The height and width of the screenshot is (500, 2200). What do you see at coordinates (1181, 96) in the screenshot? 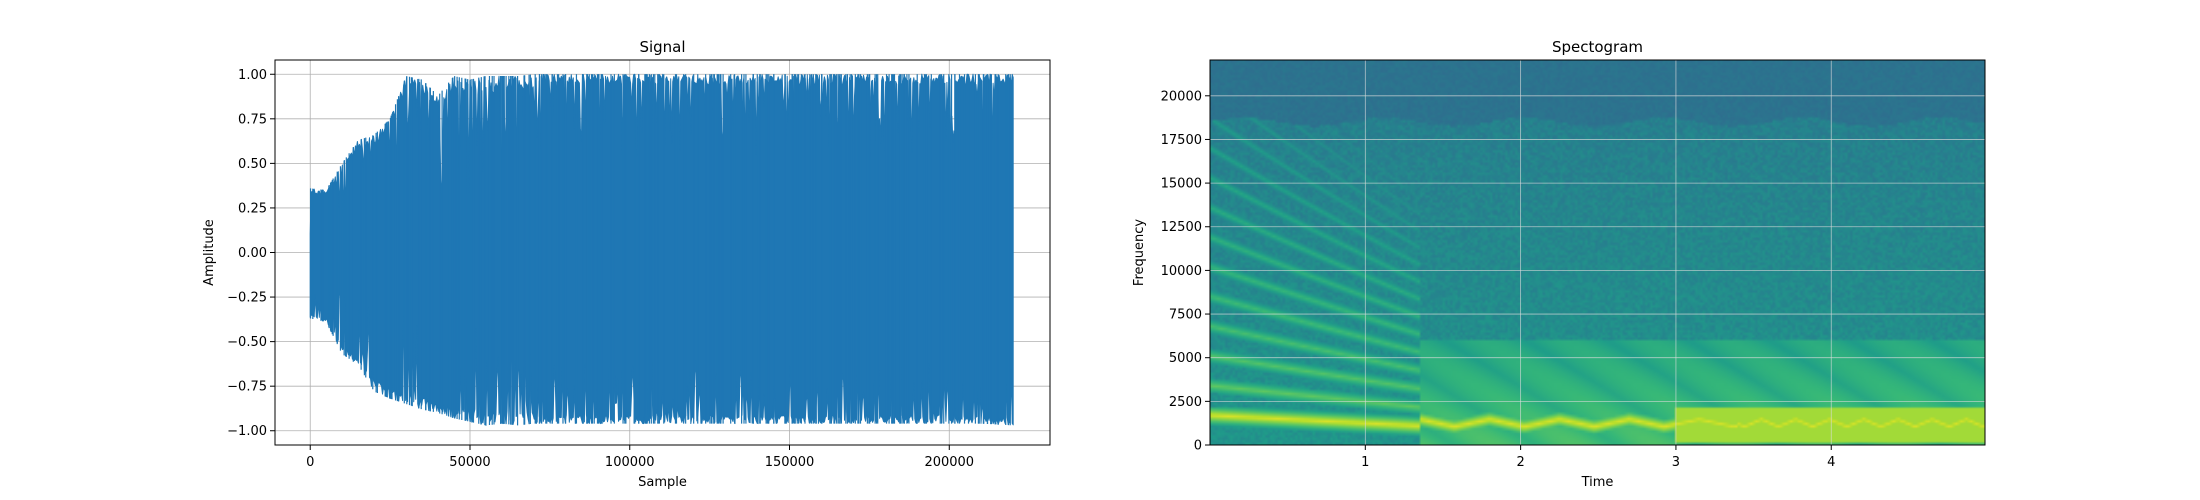
I see `y-tick-label: 20000` at bounding box center [1181, 96].